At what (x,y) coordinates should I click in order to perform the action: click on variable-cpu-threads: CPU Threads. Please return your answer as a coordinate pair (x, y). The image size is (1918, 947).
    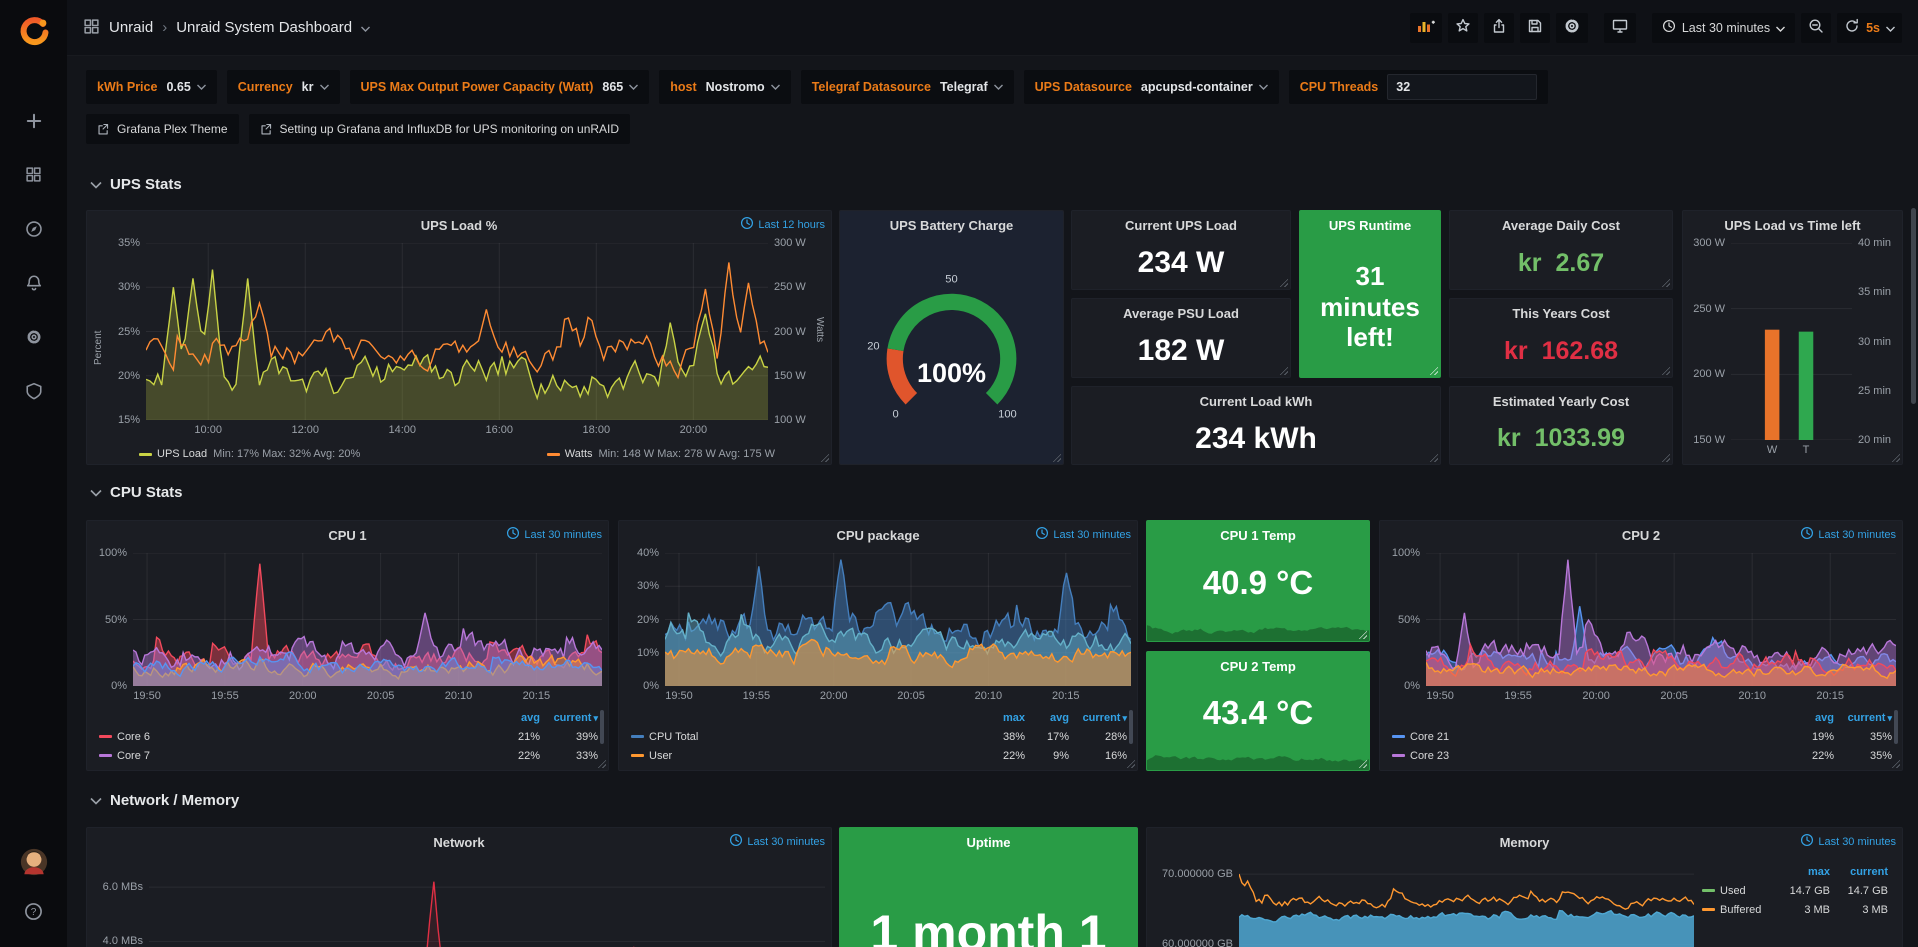
    Looking at the image, I should click on (1418, 87).